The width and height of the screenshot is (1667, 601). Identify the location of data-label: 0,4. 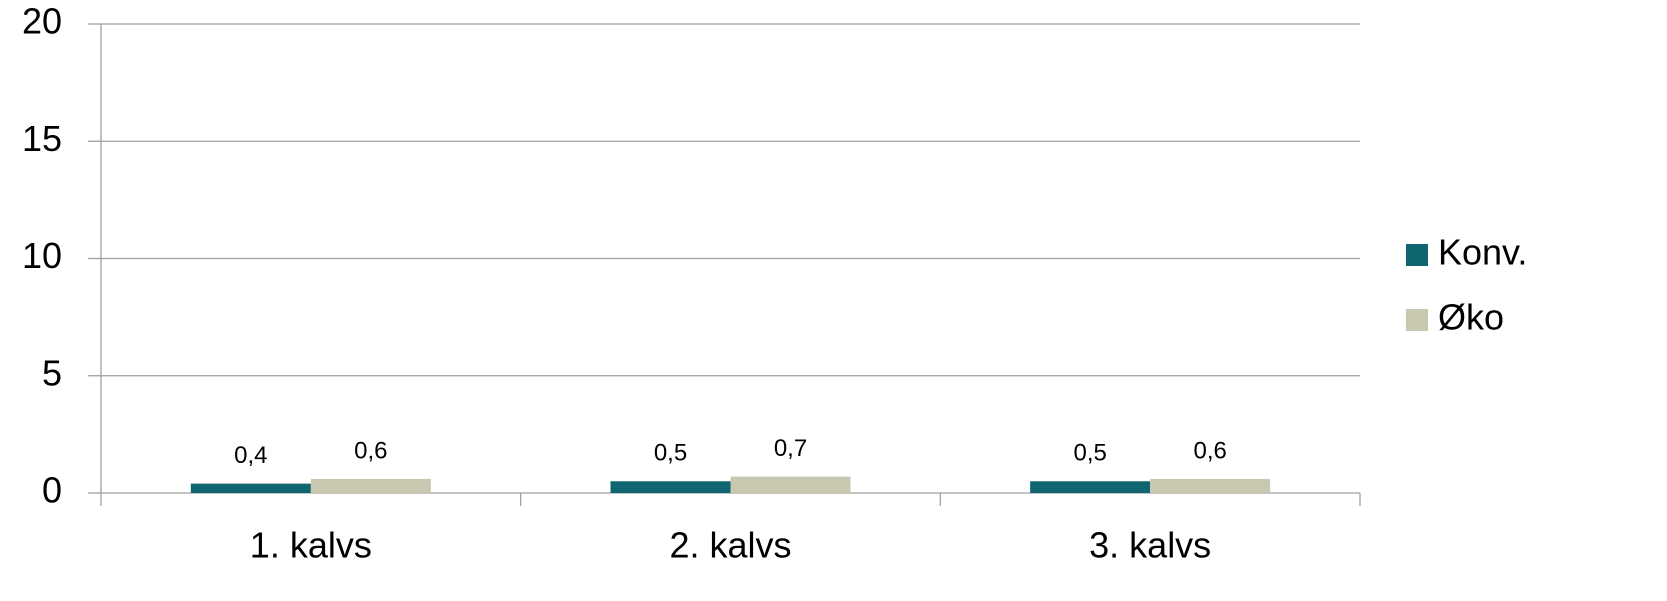
(250, 455).